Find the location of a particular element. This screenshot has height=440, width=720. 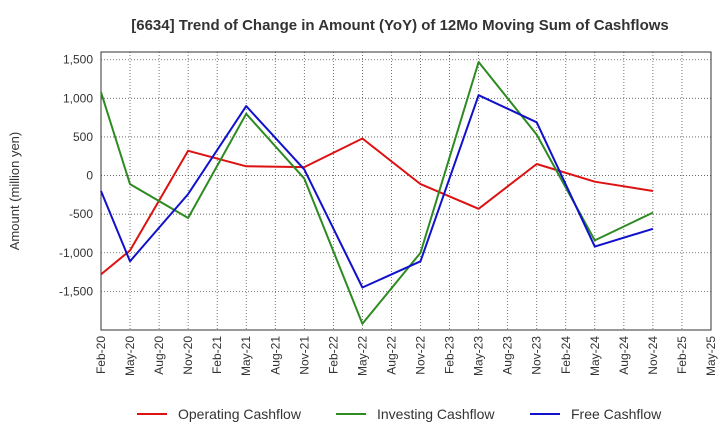

x-tick-label: May-23 is located at coordinates (479, 356).